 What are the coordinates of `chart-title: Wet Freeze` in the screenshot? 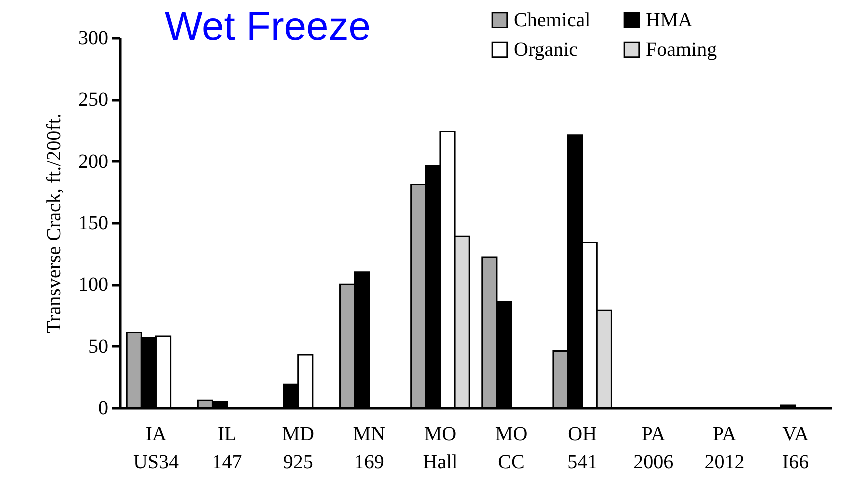 It's located at (268, 27).